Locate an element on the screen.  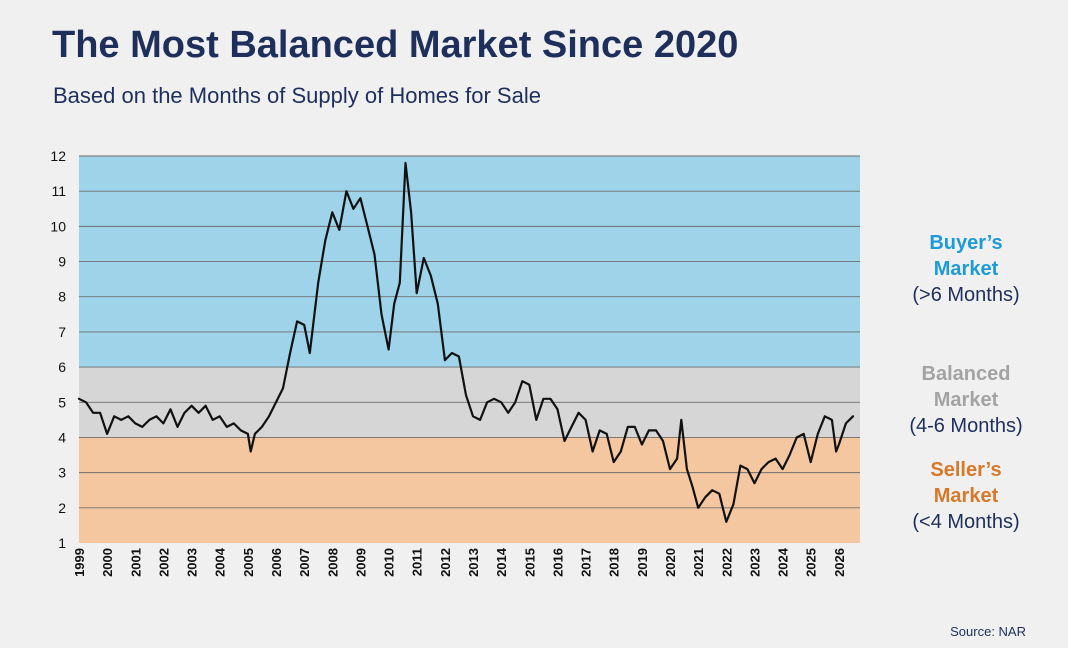
x-tick-label: 2018 is located at coordinates (614, 562).